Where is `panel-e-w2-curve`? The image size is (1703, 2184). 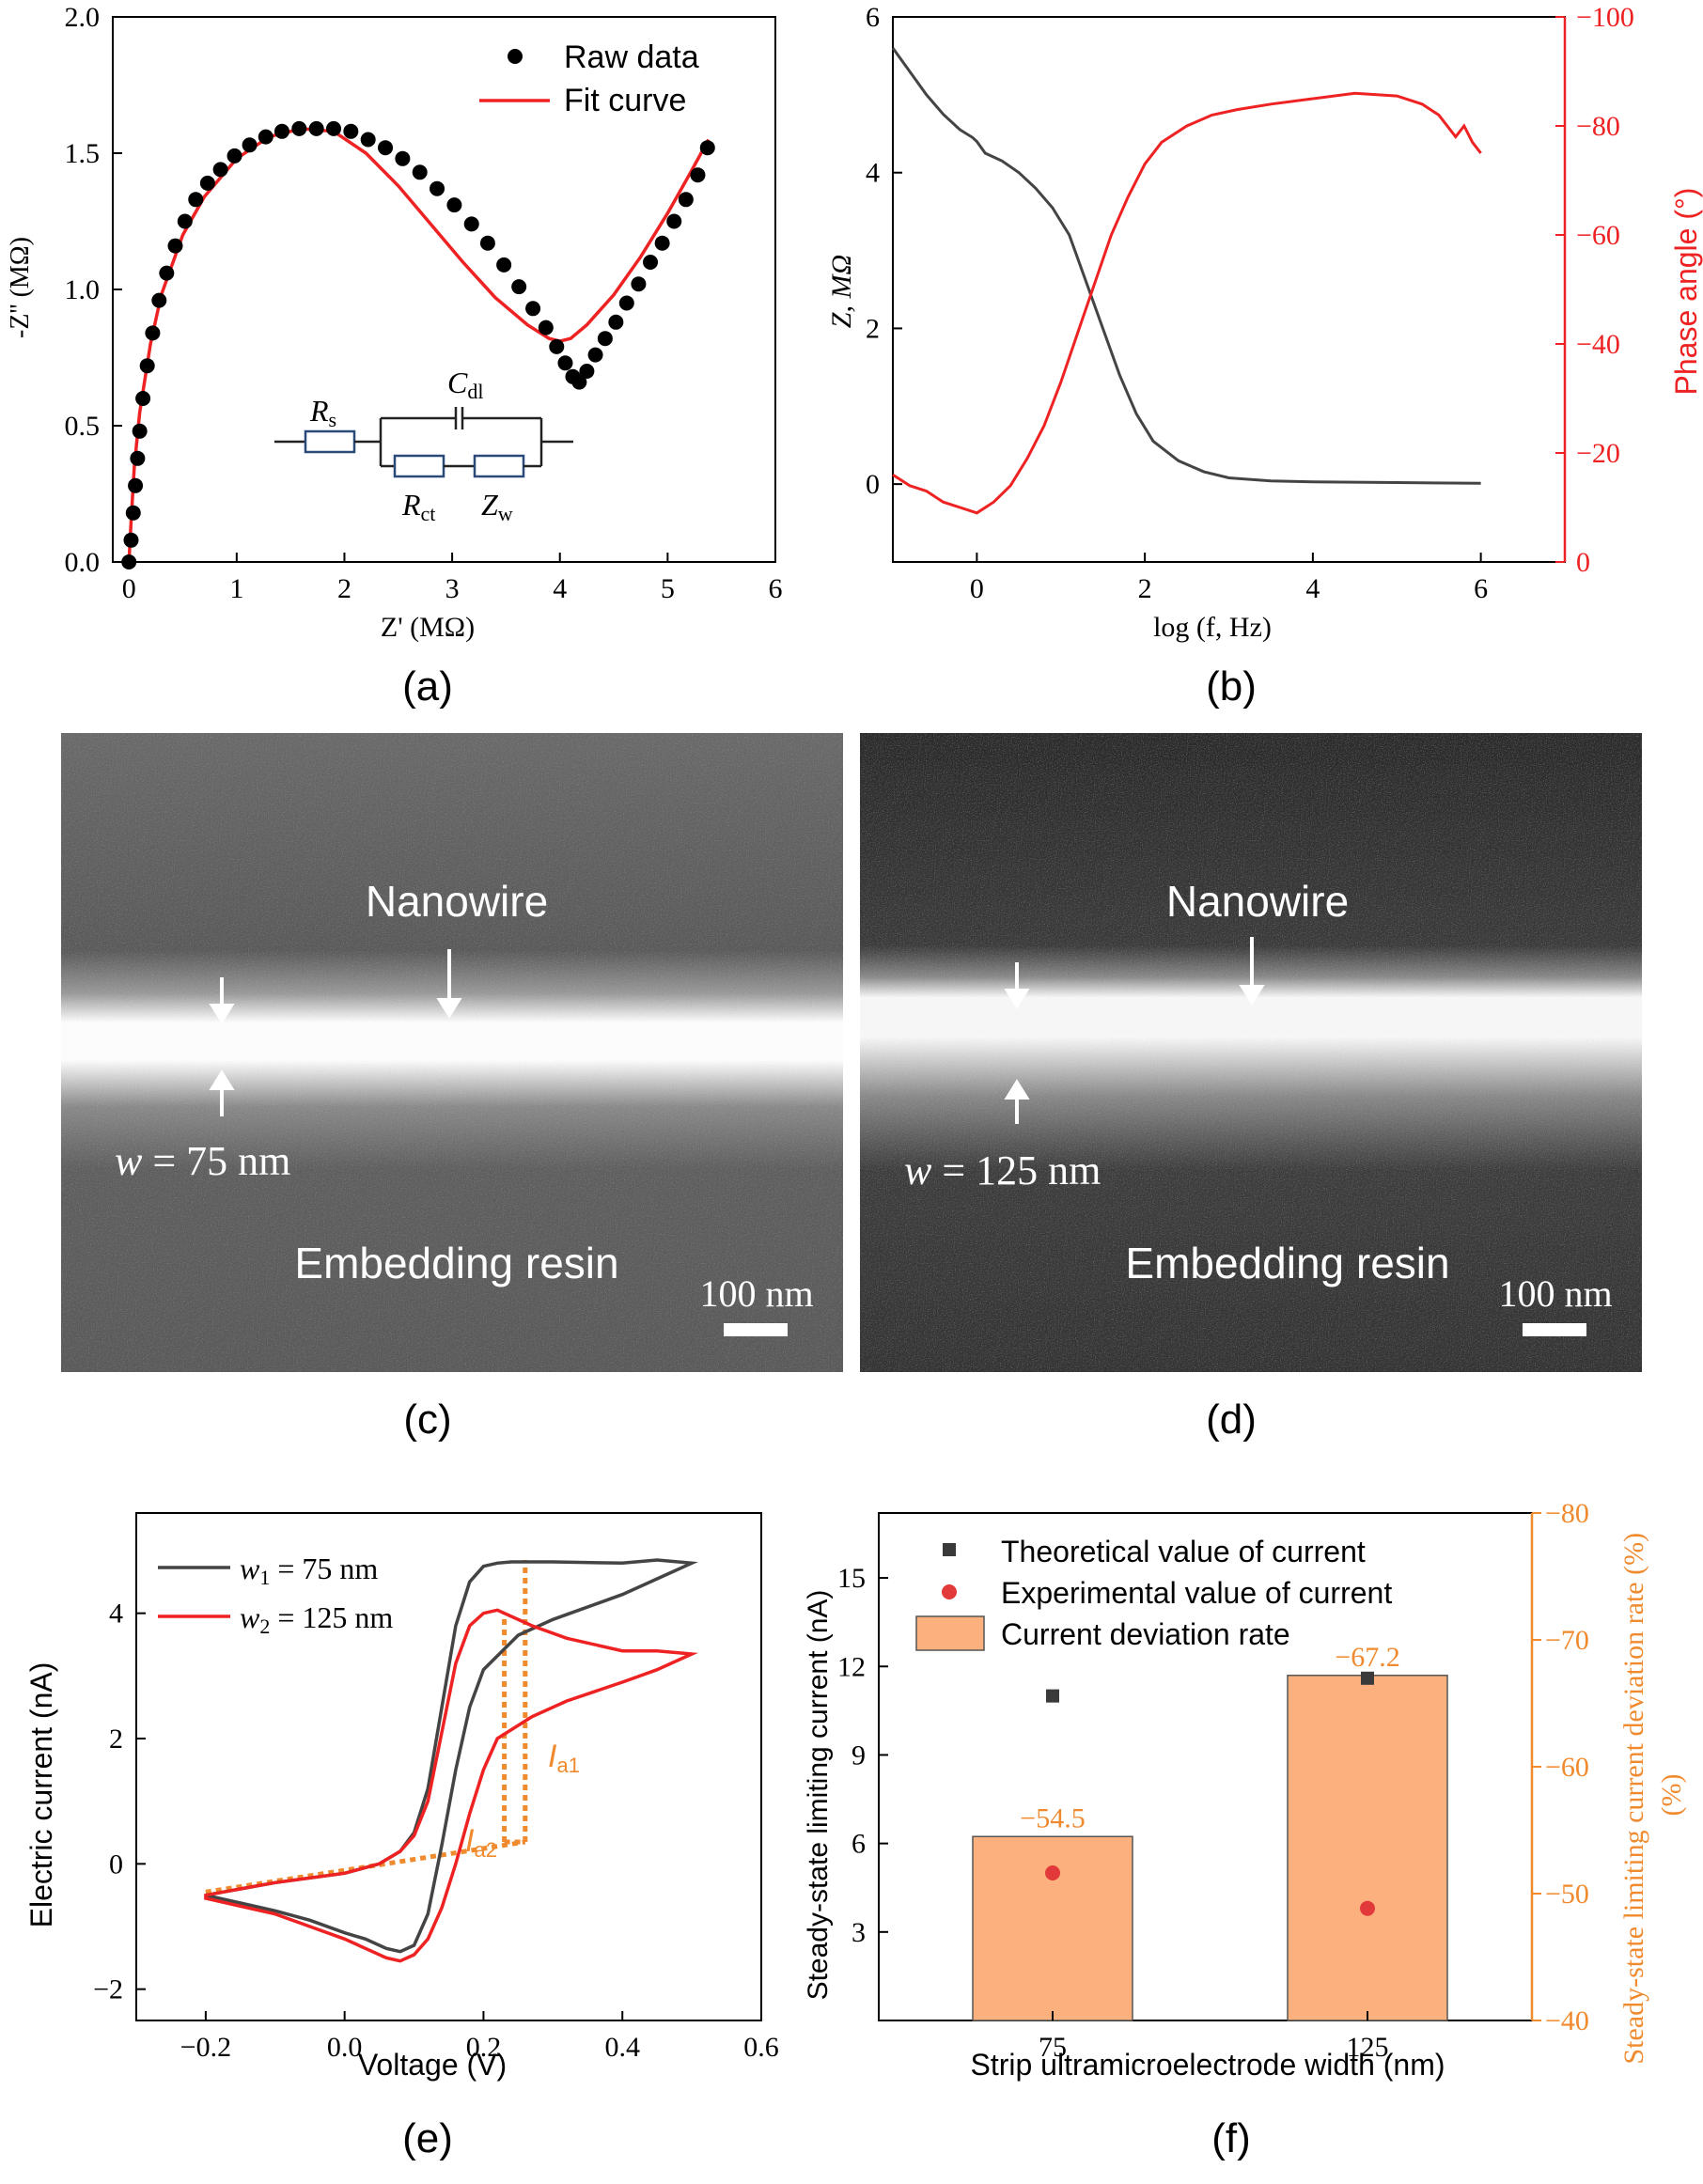
panel-e-w2-curve is located at coordinates (451, 1785).